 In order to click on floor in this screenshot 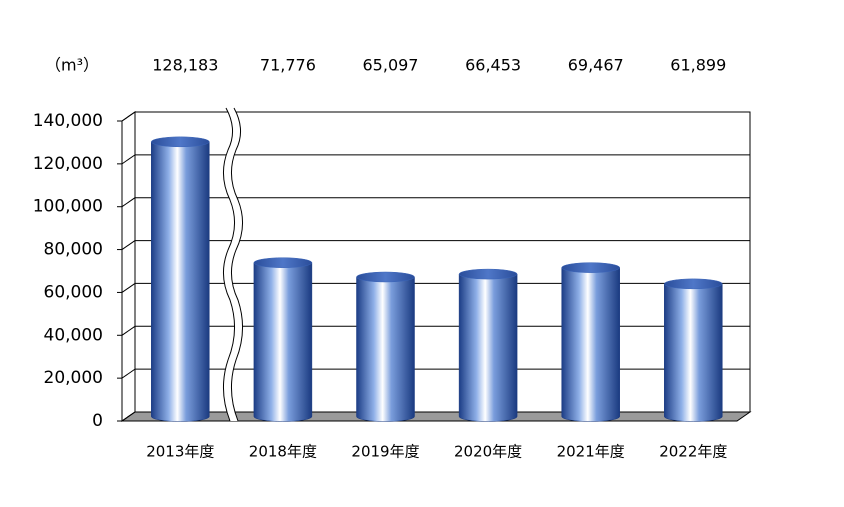, I will do `click(436, 416)`.